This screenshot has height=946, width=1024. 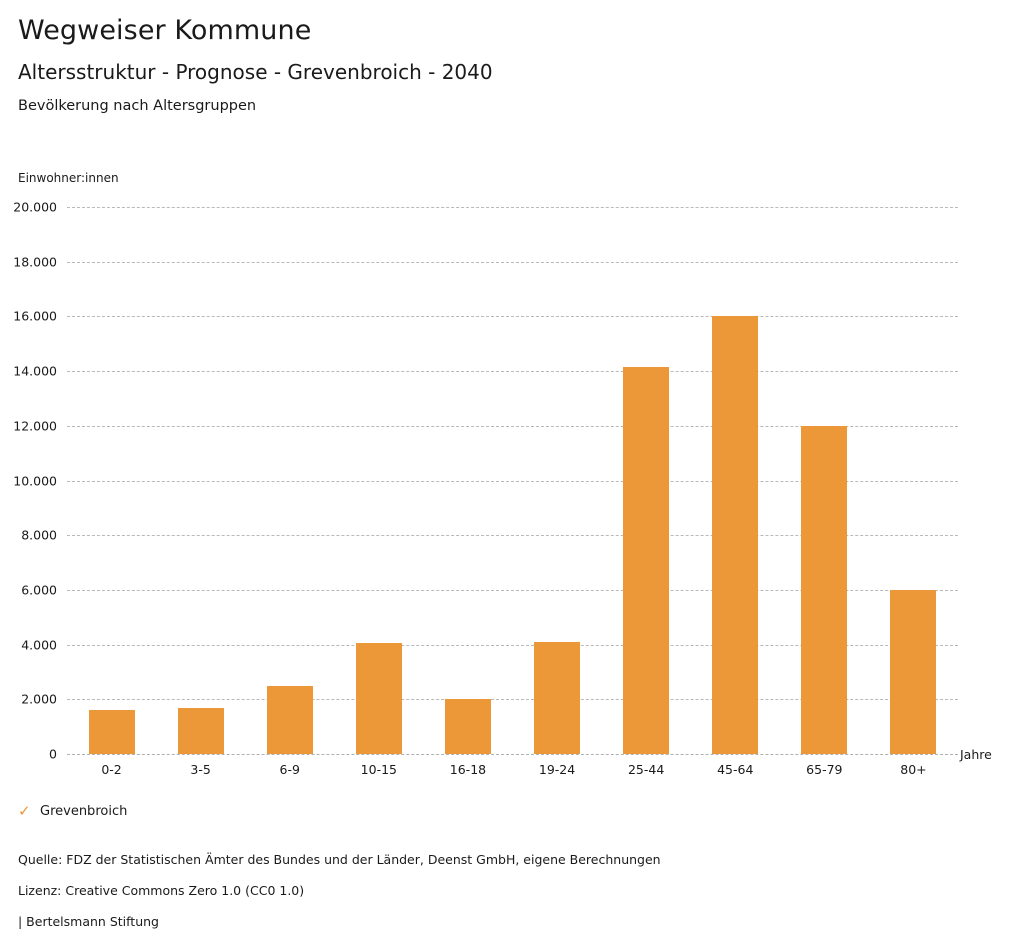 I want to click on y-axis-tick-label: 6.000, so click(x=39, y=590).